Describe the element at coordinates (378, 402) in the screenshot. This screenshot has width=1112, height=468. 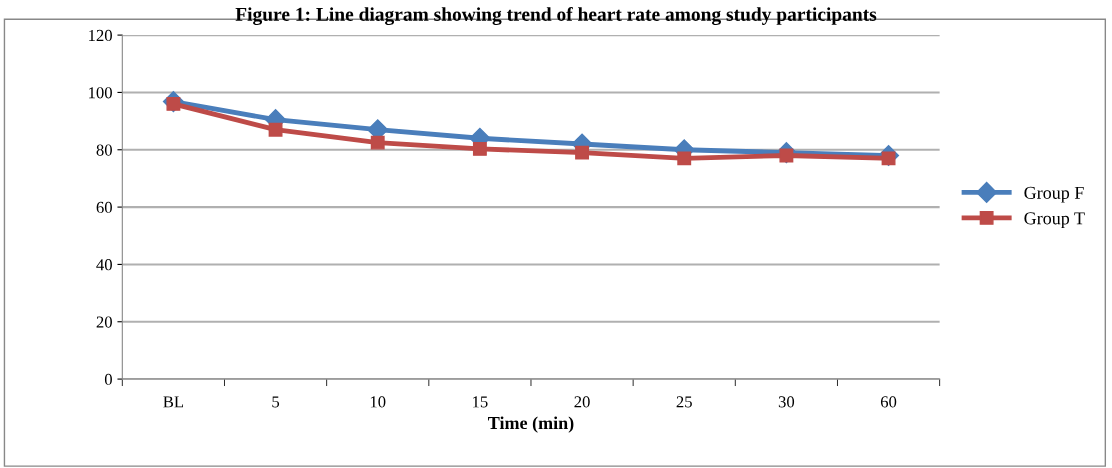
I see `x-tick-label: 10` at that location.